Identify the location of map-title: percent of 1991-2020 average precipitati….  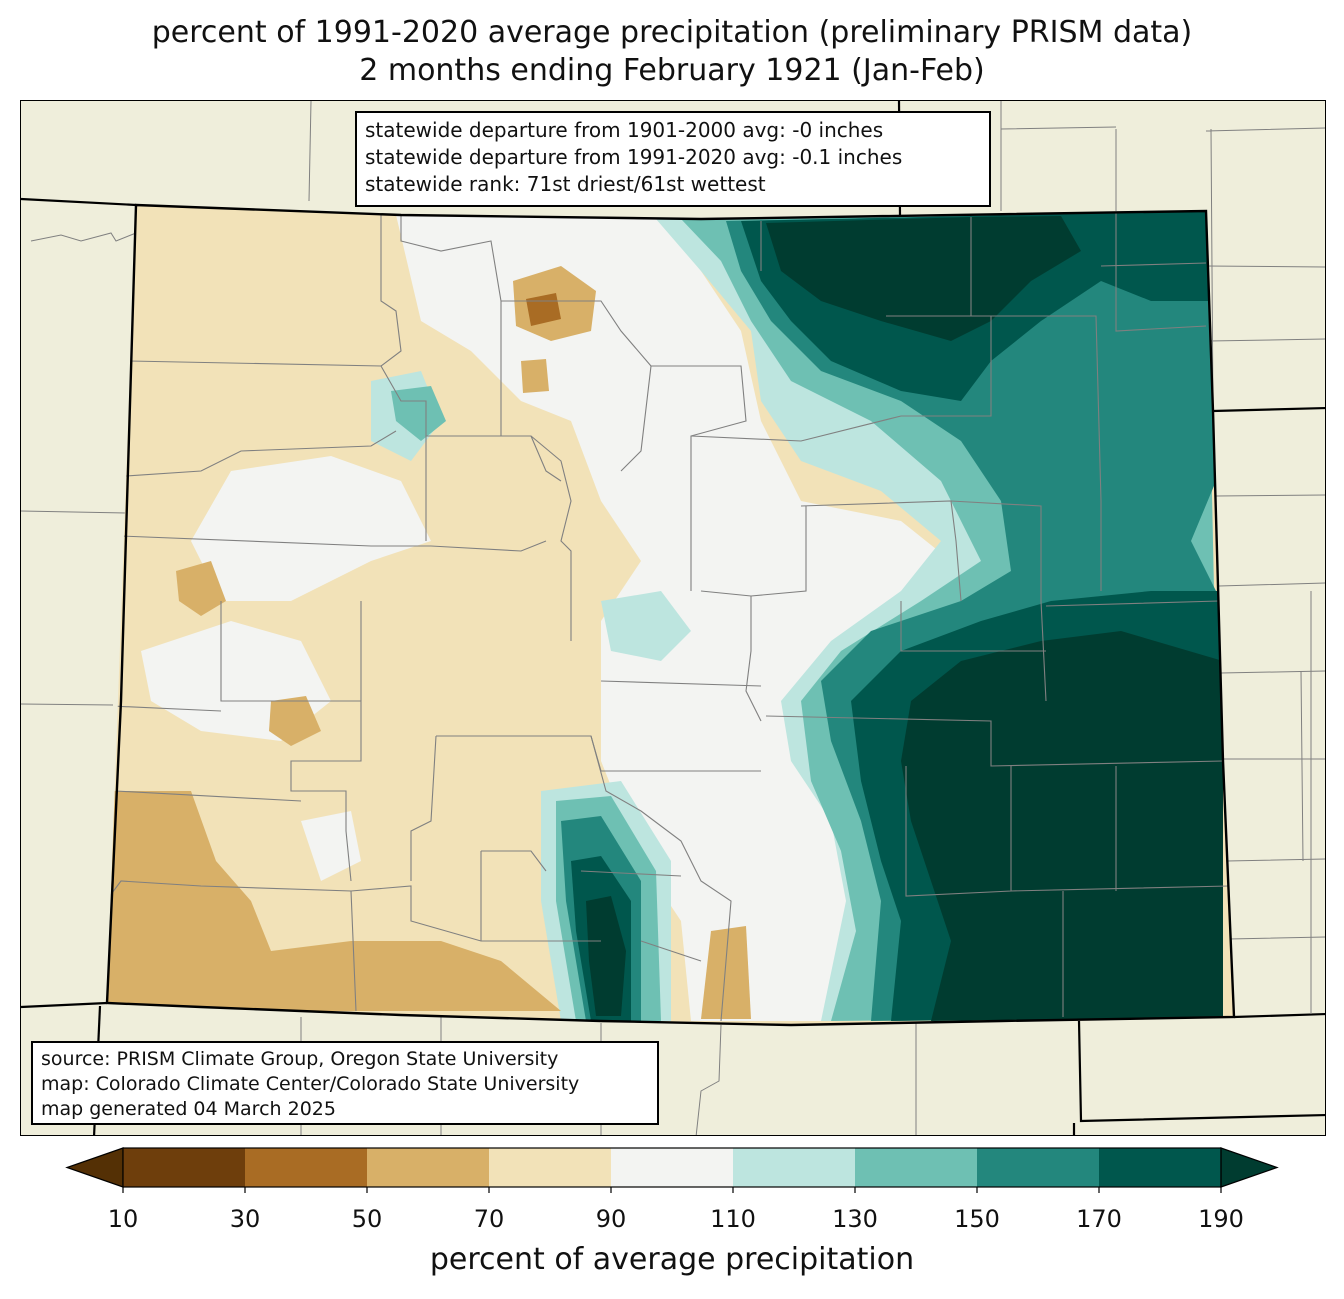
(672, 32).